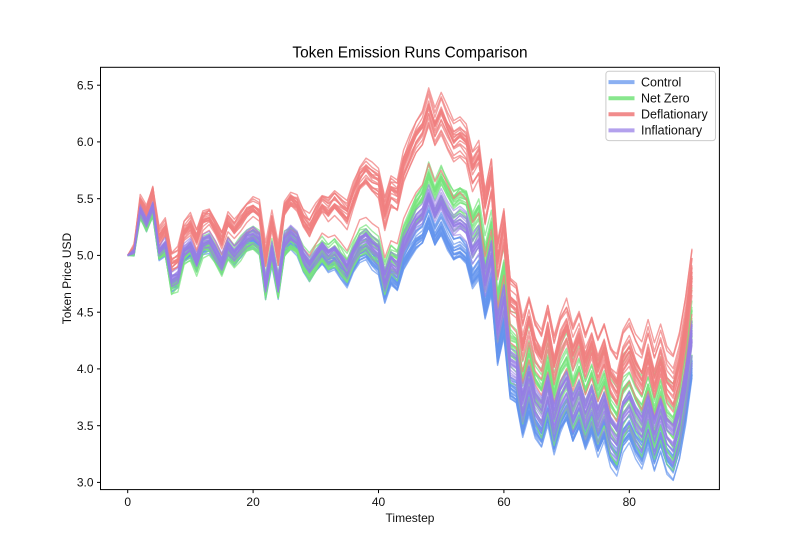  Describe the element at coordinates (85, 312) in the screenshot. I see `svg-text: 4.5` at that location.